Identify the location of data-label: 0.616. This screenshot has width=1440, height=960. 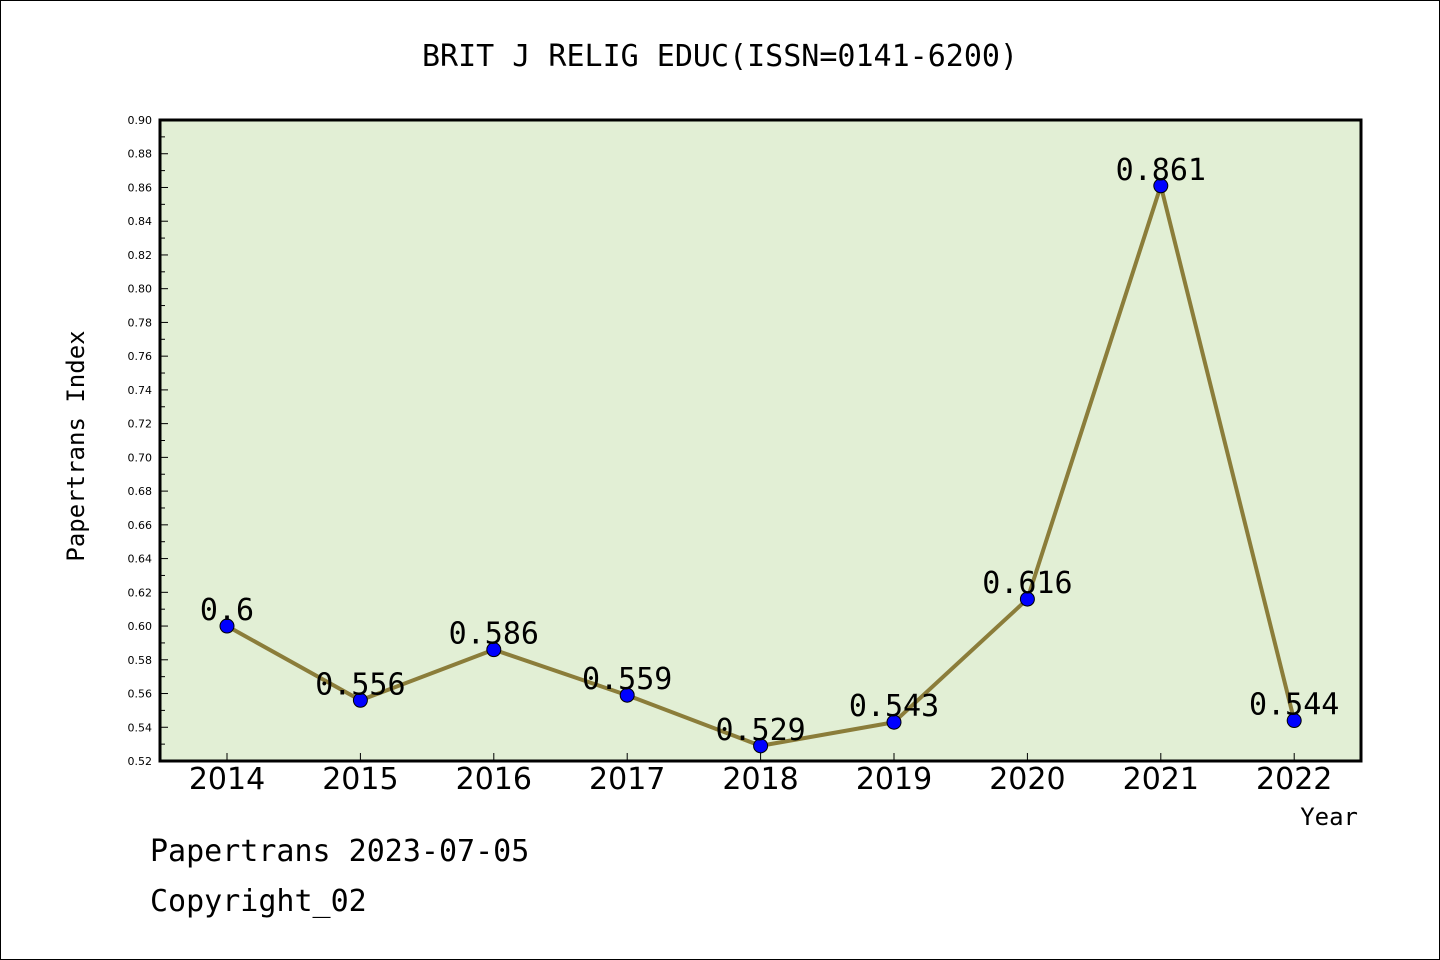
(1027, 583).